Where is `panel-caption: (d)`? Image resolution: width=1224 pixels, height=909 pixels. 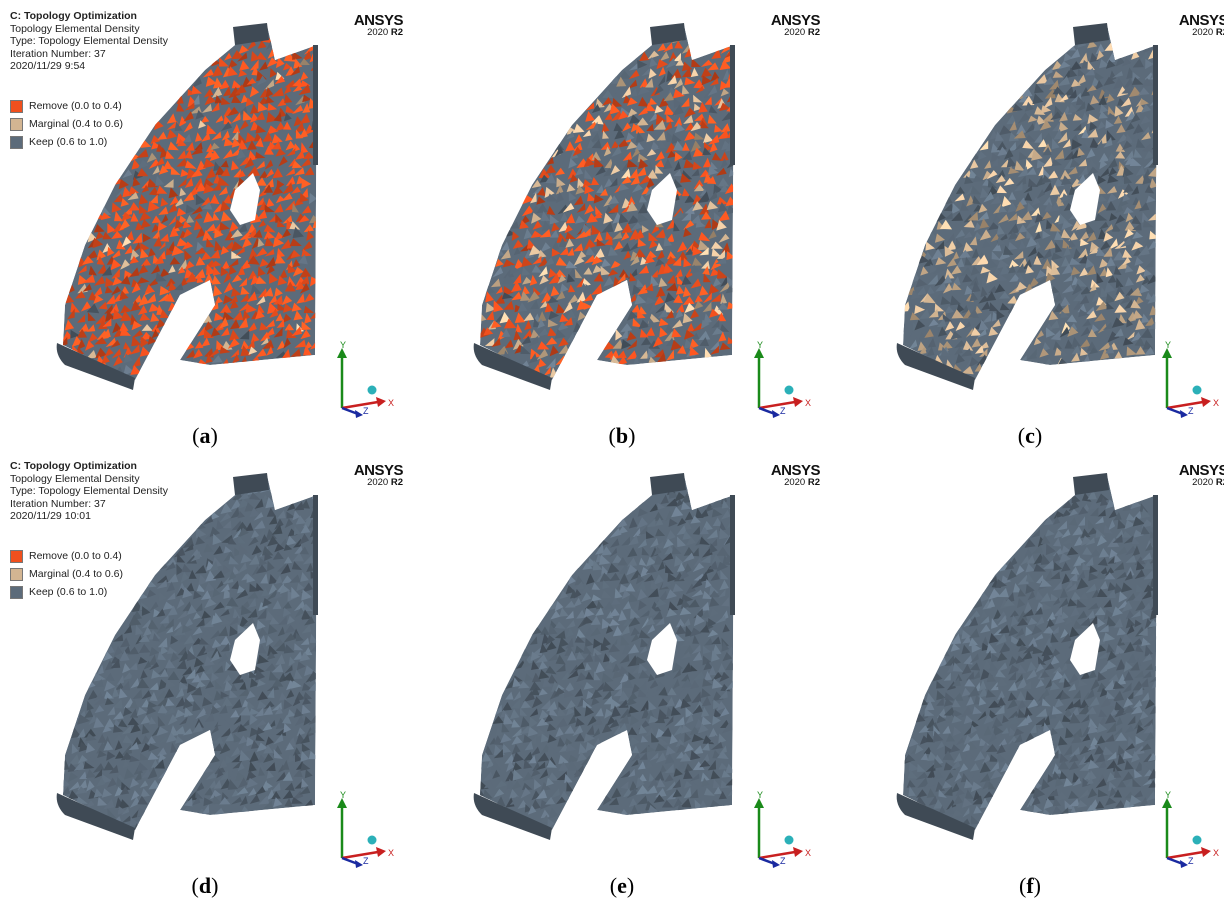
panel-caption: (d) is located at coordinates (205, 885).